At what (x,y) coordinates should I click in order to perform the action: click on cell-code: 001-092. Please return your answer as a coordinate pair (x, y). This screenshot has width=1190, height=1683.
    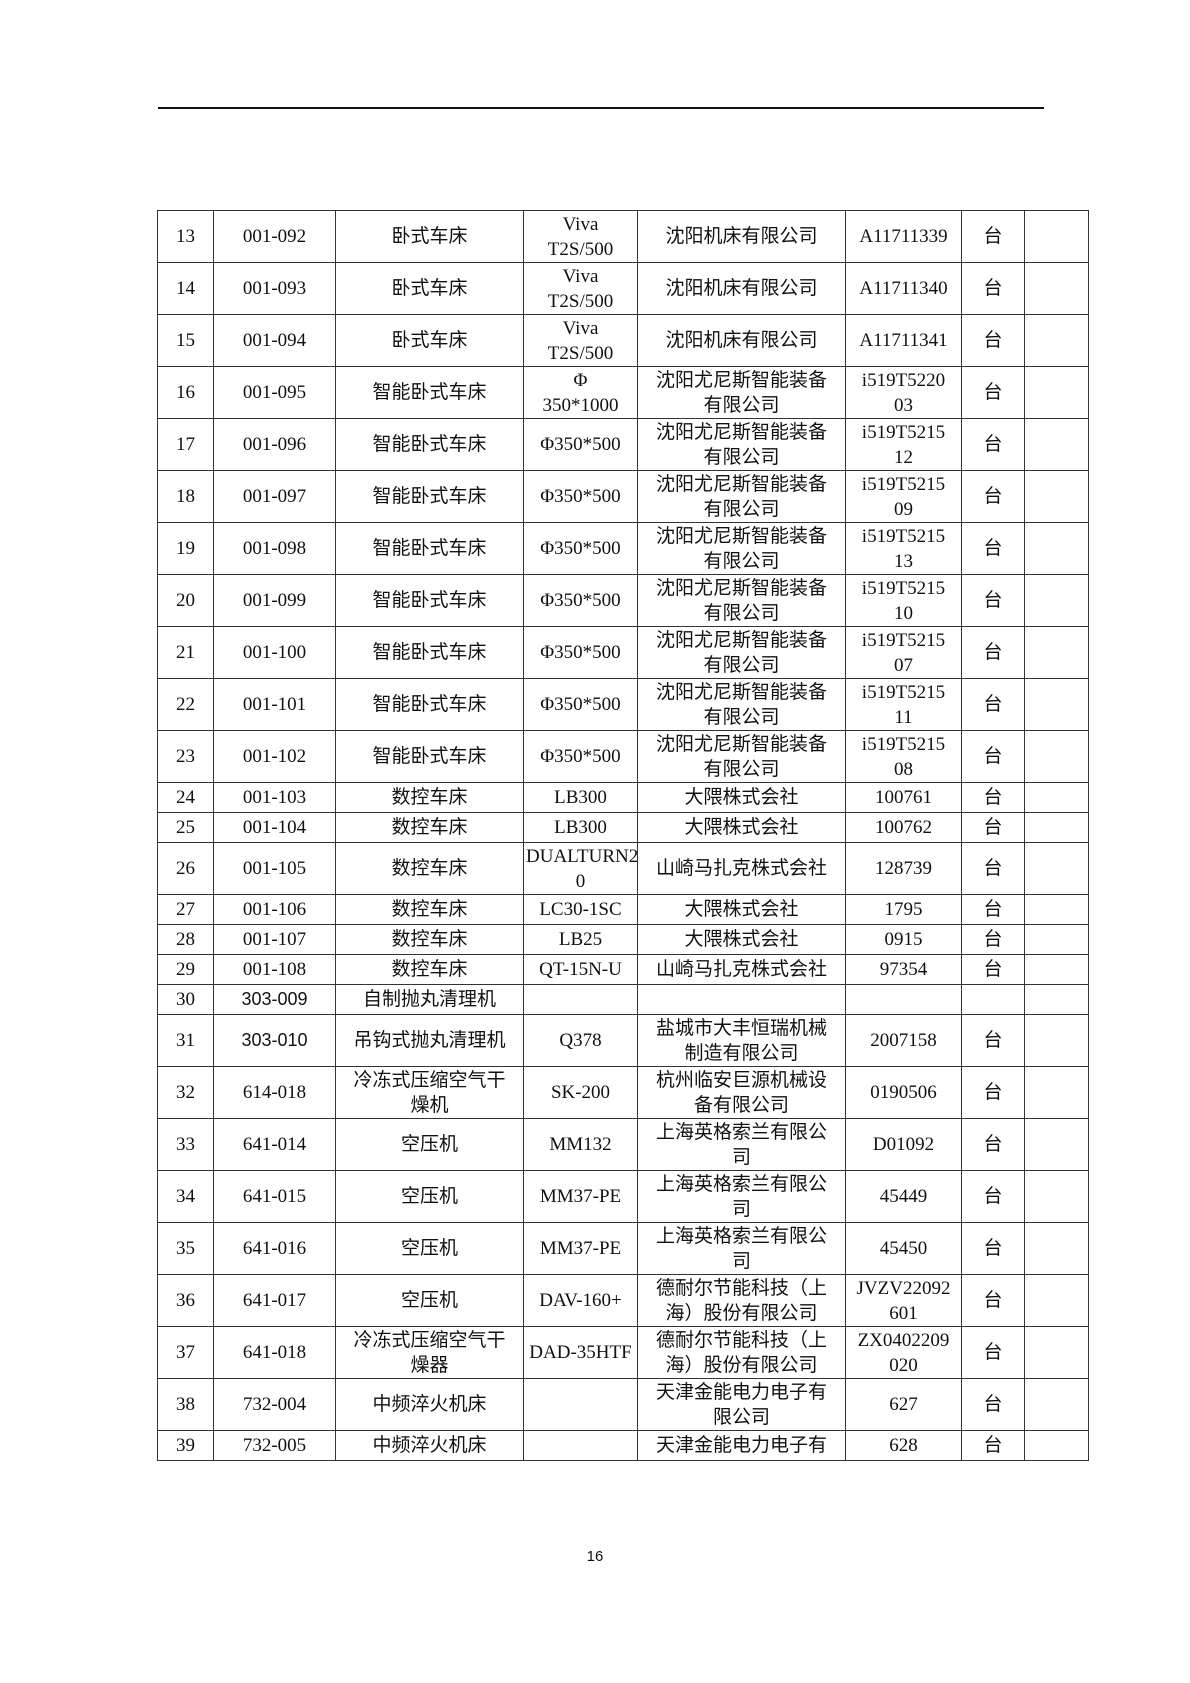
    Looking at the image, I should click on (274, 236).